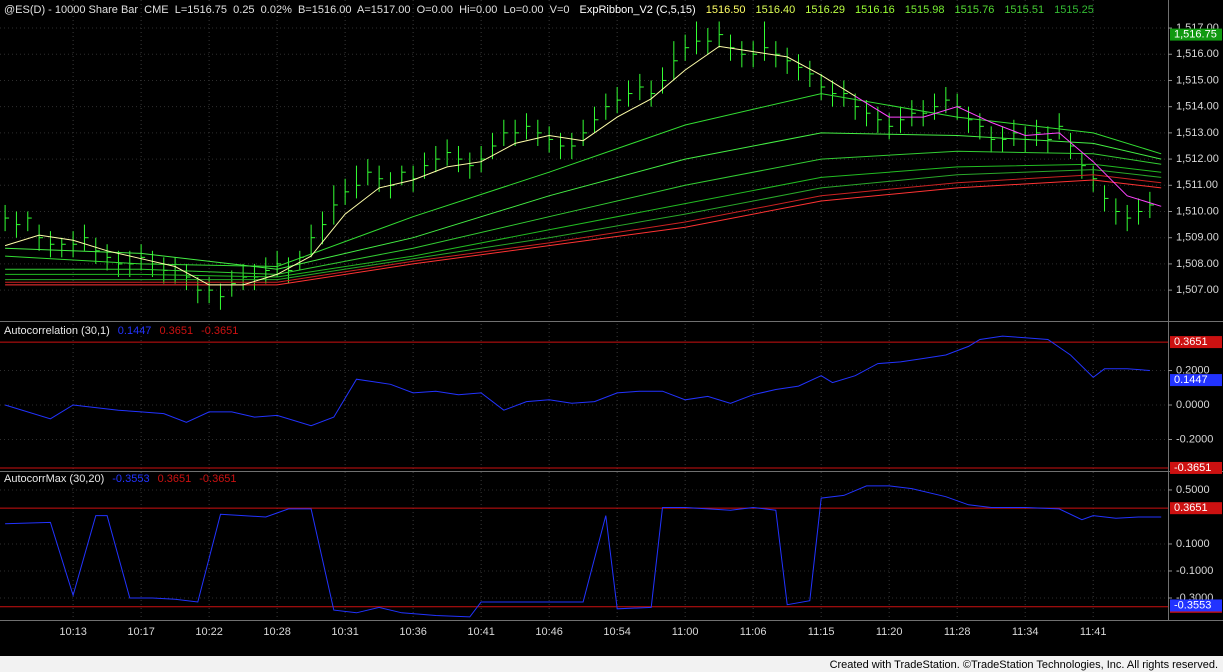 The width and height of the screenshot is (1223, 672). I want to click on pane-title: Autocorrelation (30,1), so click(57, 331).